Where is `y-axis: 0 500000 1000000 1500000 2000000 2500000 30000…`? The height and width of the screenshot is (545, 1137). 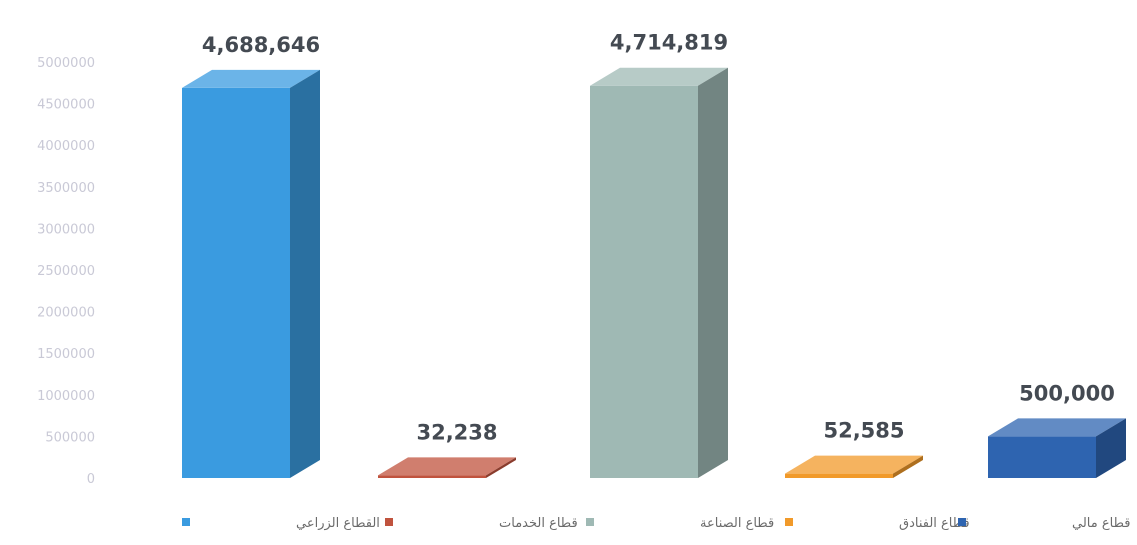 y-axis: 0 500000 1000000 1500000 2000000 2500000 30000… is located at coordinates (66, 271).